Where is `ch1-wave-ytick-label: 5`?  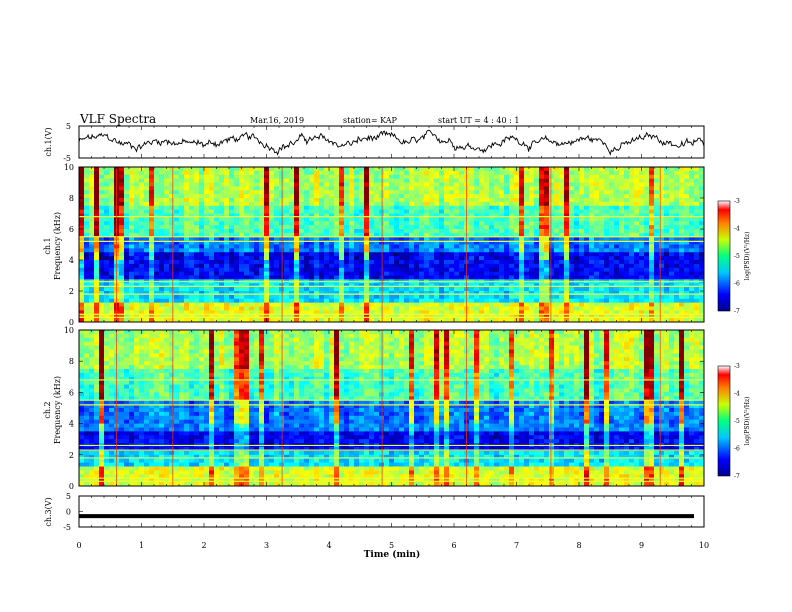
ch1-wave-ytick-label: 5 is located at coordinates (68, 126).